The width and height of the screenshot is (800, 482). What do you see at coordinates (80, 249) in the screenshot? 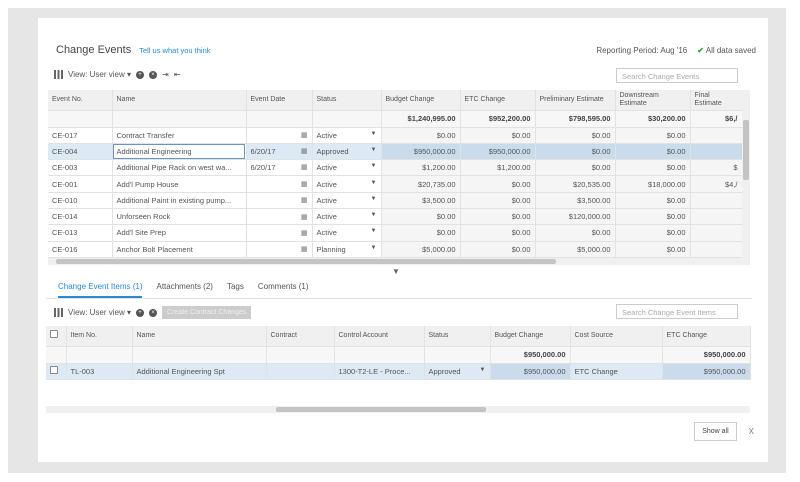
I see `event-no-cell: CE-016` at bounding box center [80, 249].